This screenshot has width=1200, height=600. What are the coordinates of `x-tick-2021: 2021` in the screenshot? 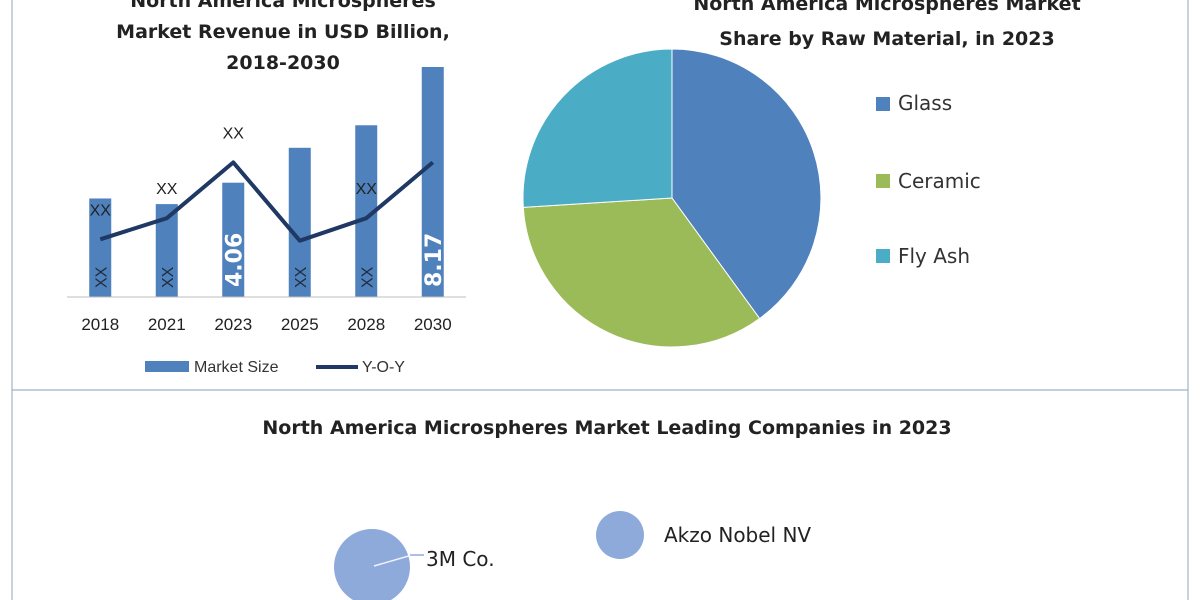 It's located at (167, 324).